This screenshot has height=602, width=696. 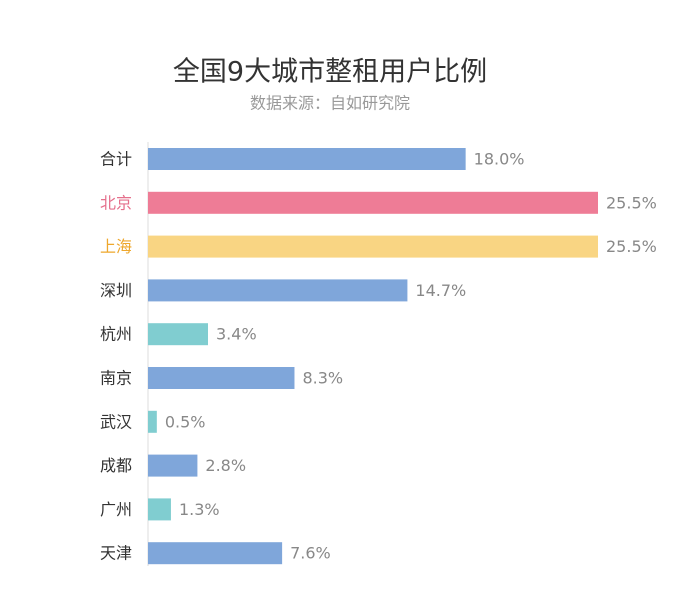 What do you see at coordinates (116, 246) in the screenshot?
I see `category-label: 上海` at bounding box center [116, 246].